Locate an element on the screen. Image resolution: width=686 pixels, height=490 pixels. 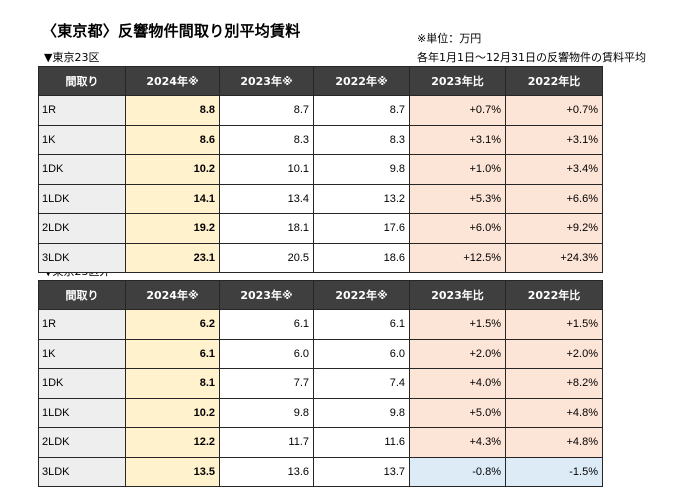
cell-vs-2022: +8.2% is located at coordinates (554, 383).